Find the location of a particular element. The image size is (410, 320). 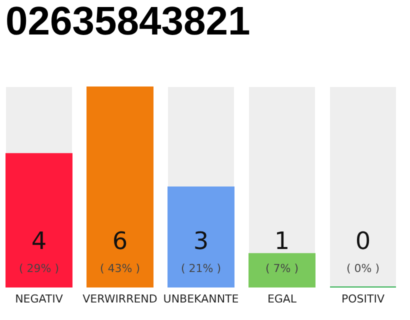

x-tick-label: UNBEKANNTE is located at coordinates (201, 299).